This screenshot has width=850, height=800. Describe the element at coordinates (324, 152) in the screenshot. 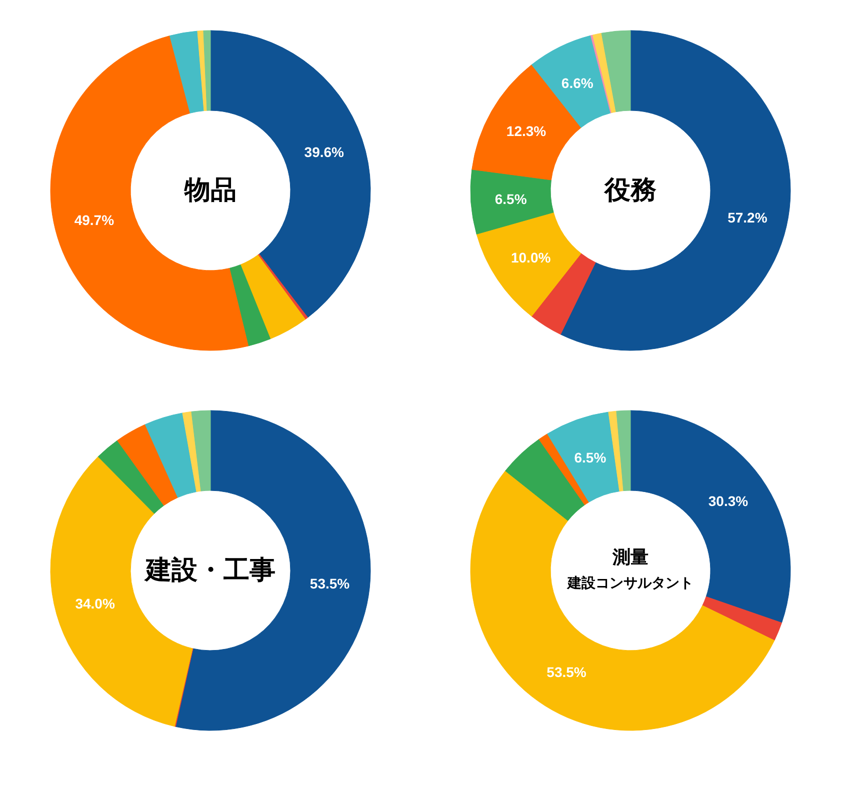

I see `data-label: 39.6%` at that location.